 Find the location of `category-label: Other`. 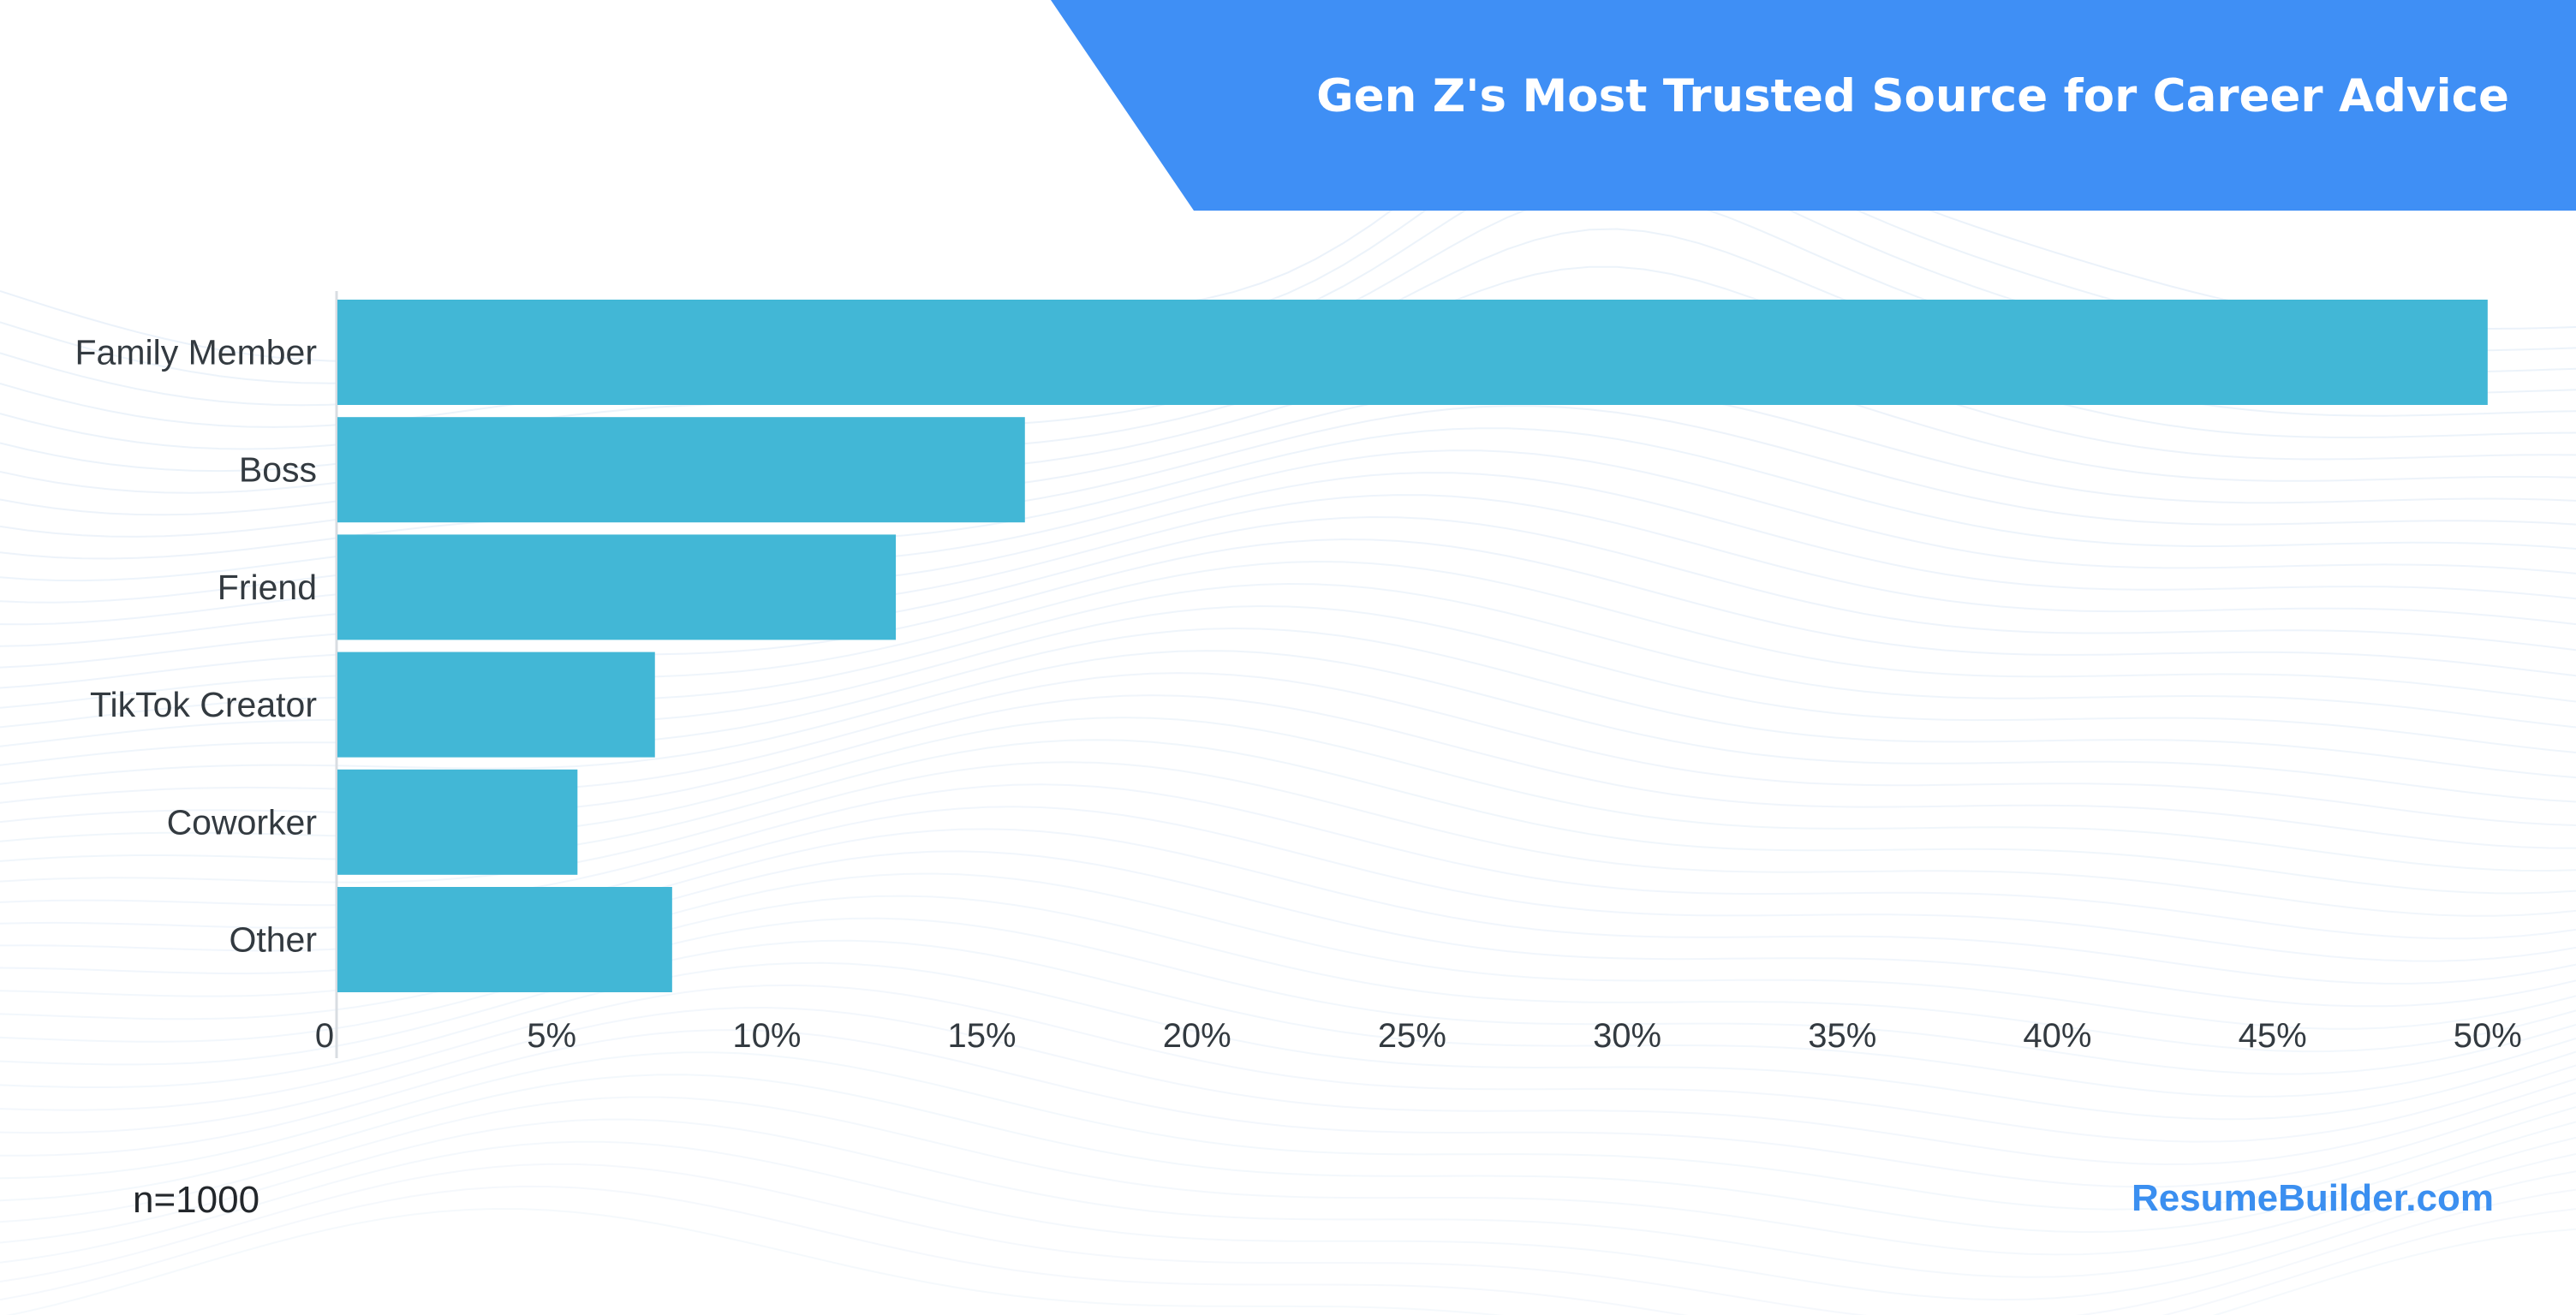

category-label: Other is located at coordinates (273, 940).